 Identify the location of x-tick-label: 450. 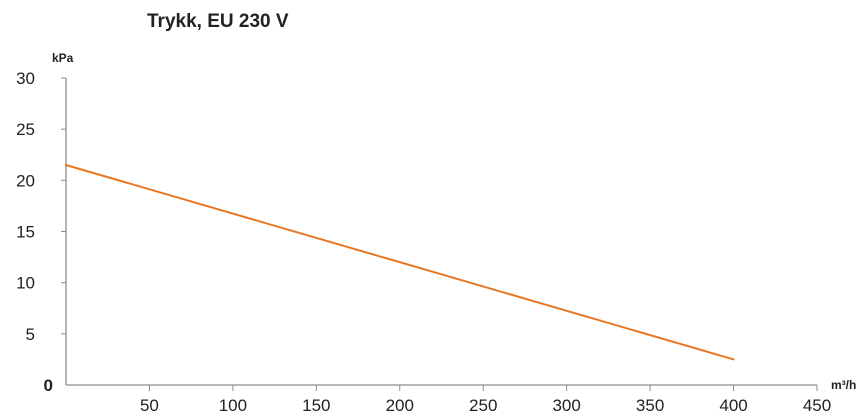
(817, 405).